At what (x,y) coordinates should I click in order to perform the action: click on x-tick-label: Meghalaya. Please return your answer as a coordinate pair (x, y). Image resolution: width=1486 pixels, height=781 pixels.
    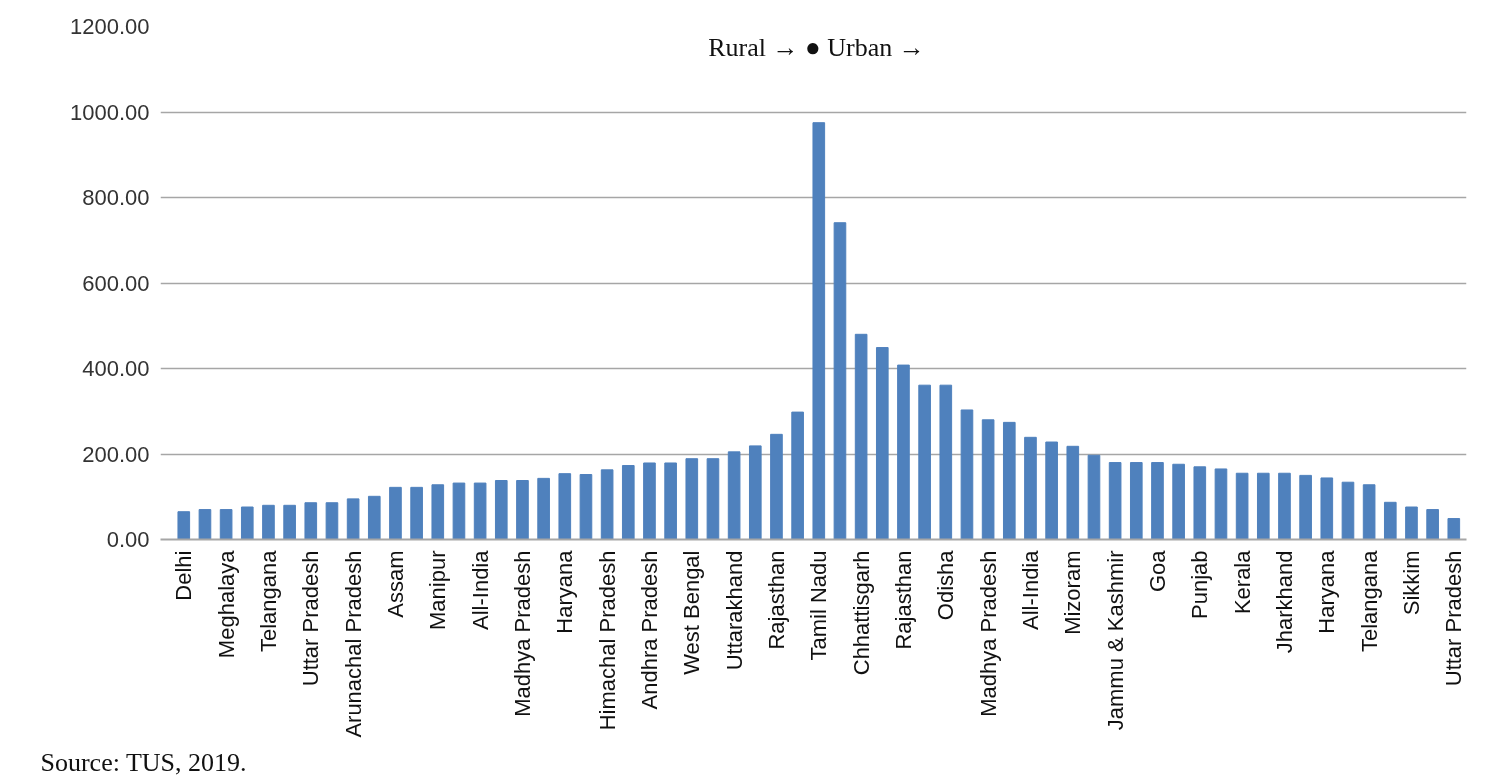
    Looking at the image, I should click on (226, 604).